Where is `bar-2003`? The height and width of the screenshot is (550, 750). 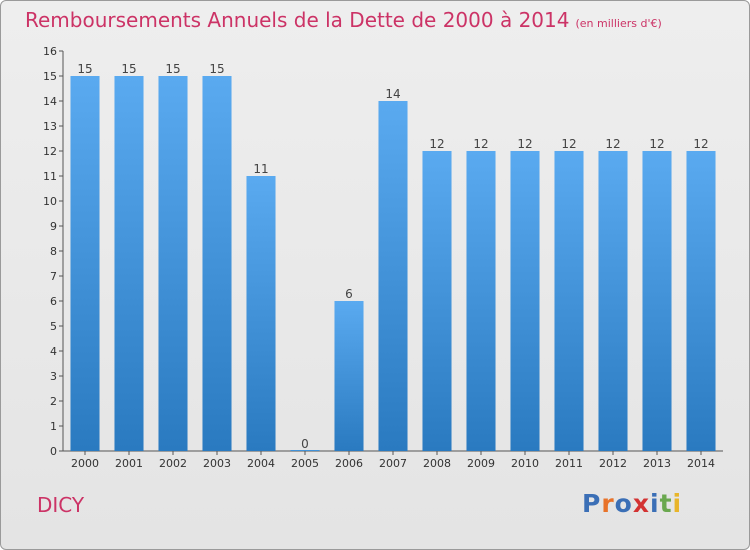
bar-2003 is located at coordinates (217, 263).